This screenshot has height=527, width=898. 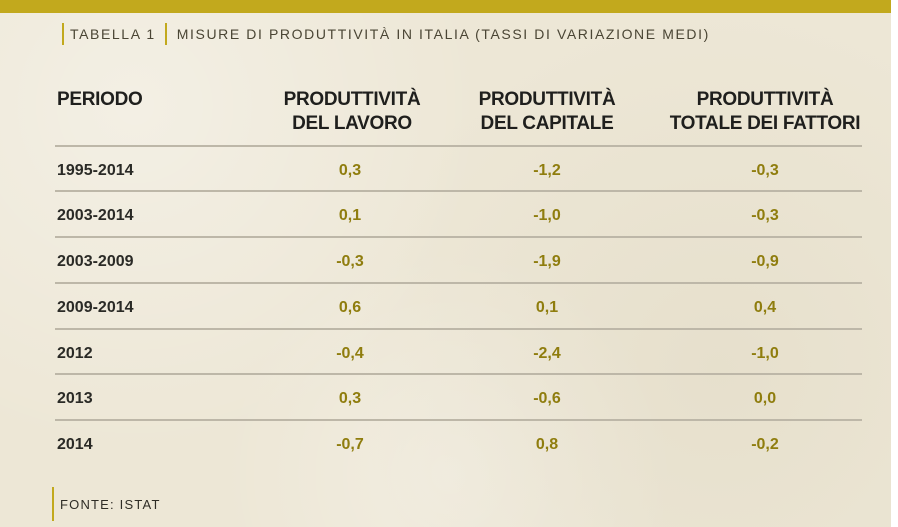 I want to click on table-row: 1995-2014 0,3 -1,2 -0,3, so click(x=449, y=171).